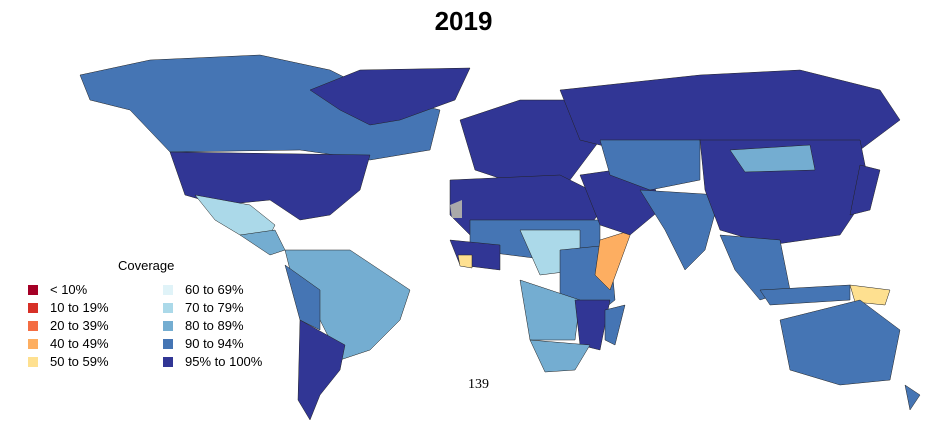  I want to click on country-south-central-africa, so click(550, 310).